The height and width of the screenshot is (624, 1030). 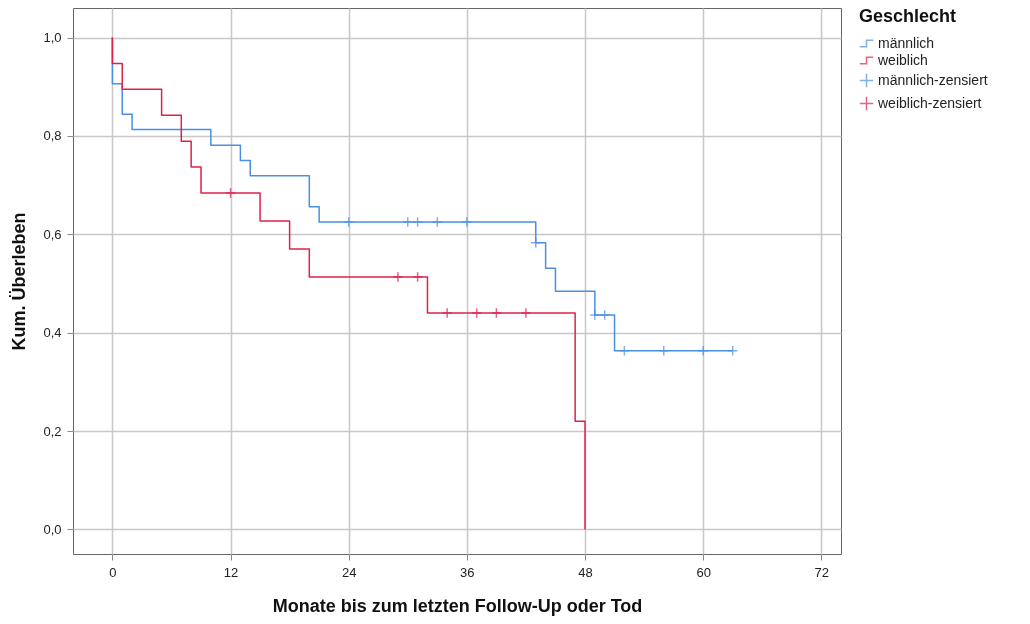 I want to click on y-tick-label: 0,0, so click(x=52, y=529).